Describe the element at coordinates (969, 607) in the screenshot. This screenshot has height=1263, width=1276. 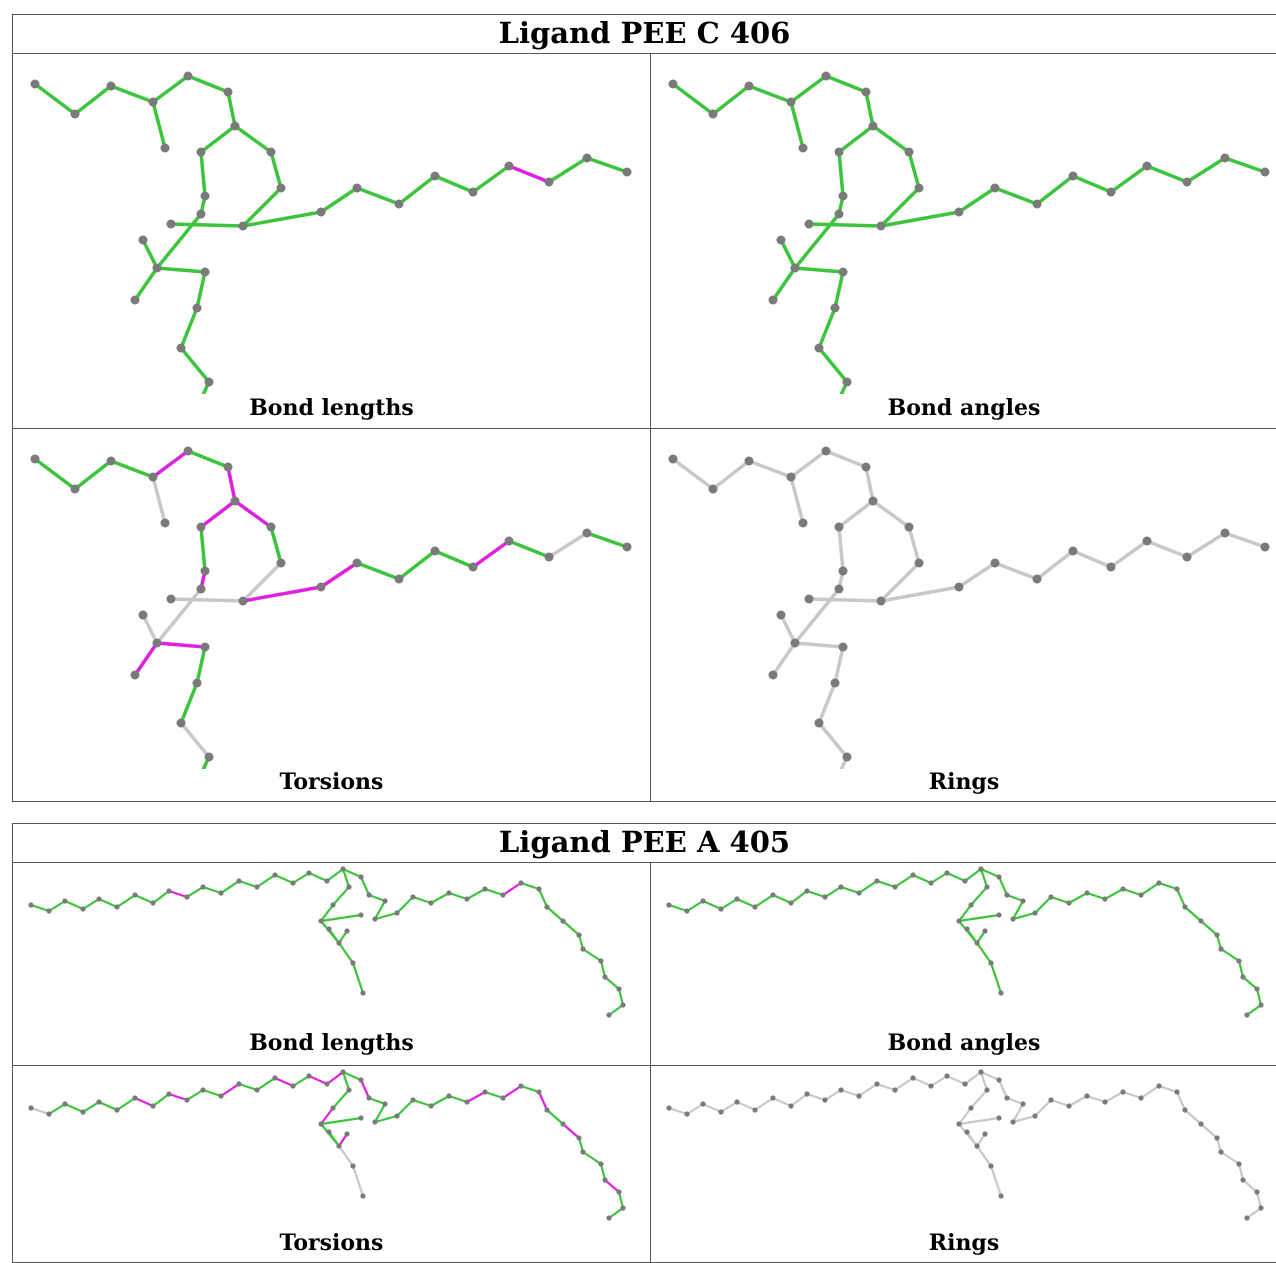
I see `molecule-diagram` at that location.